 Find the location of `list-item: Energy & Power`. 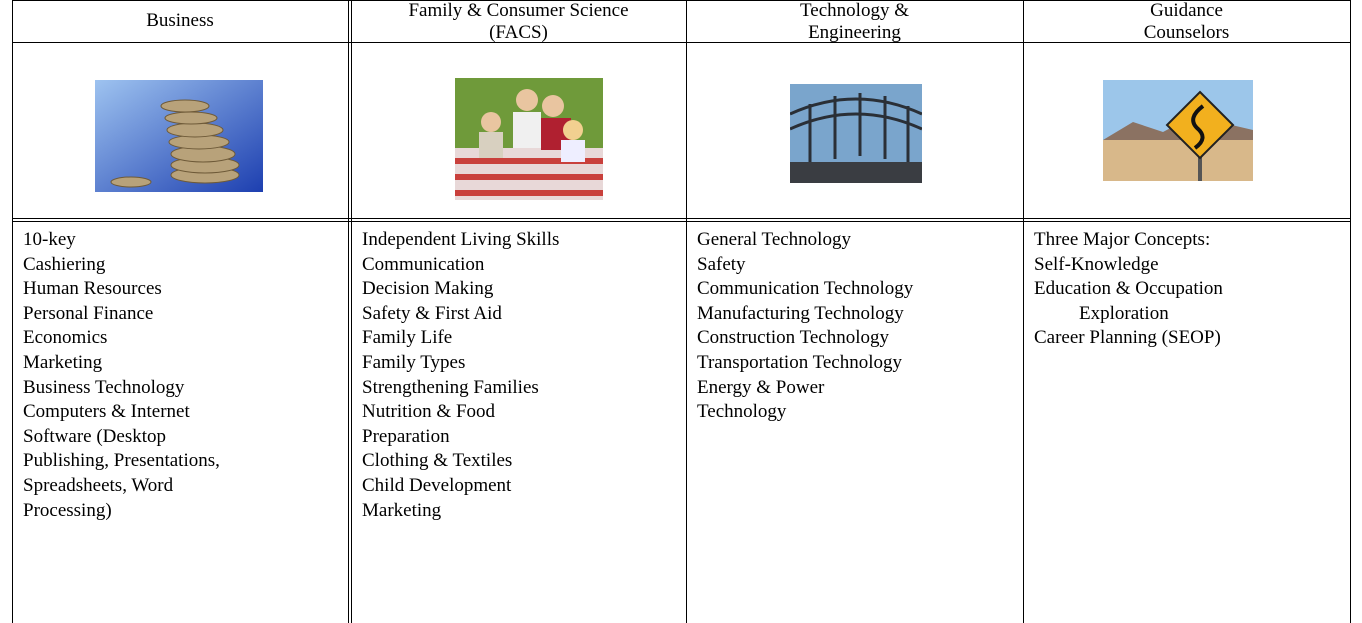

list-item: Energy & Power is located at coordinates (761, 387).